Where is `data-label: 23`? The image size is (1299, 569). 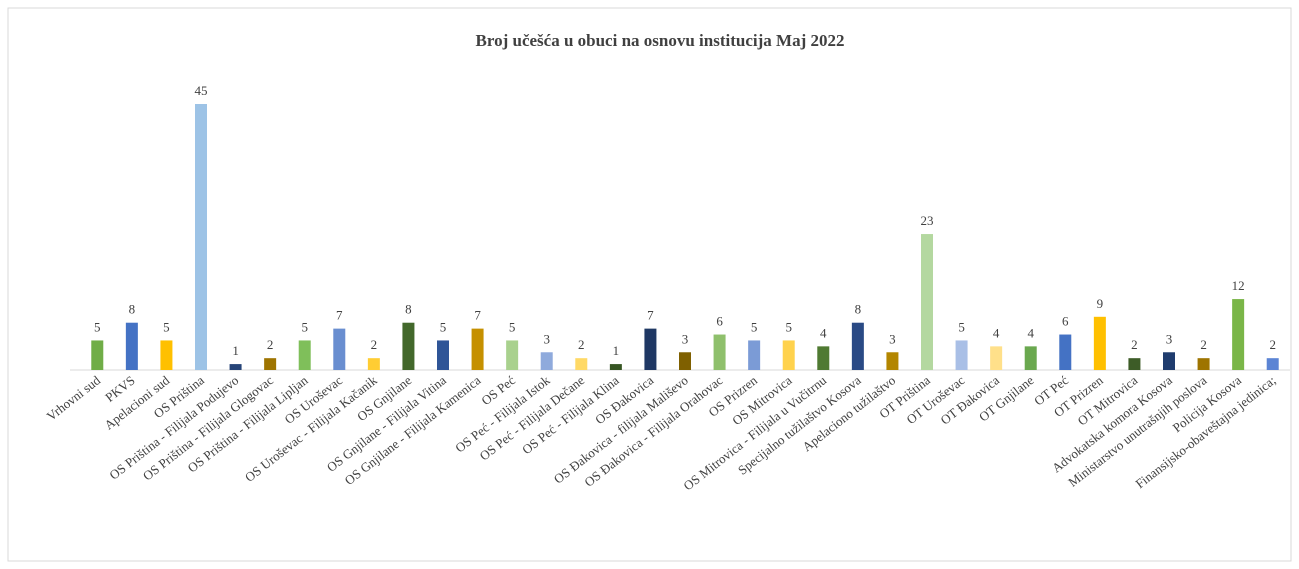 data-label: 23 is located at coordinates (927, 220).